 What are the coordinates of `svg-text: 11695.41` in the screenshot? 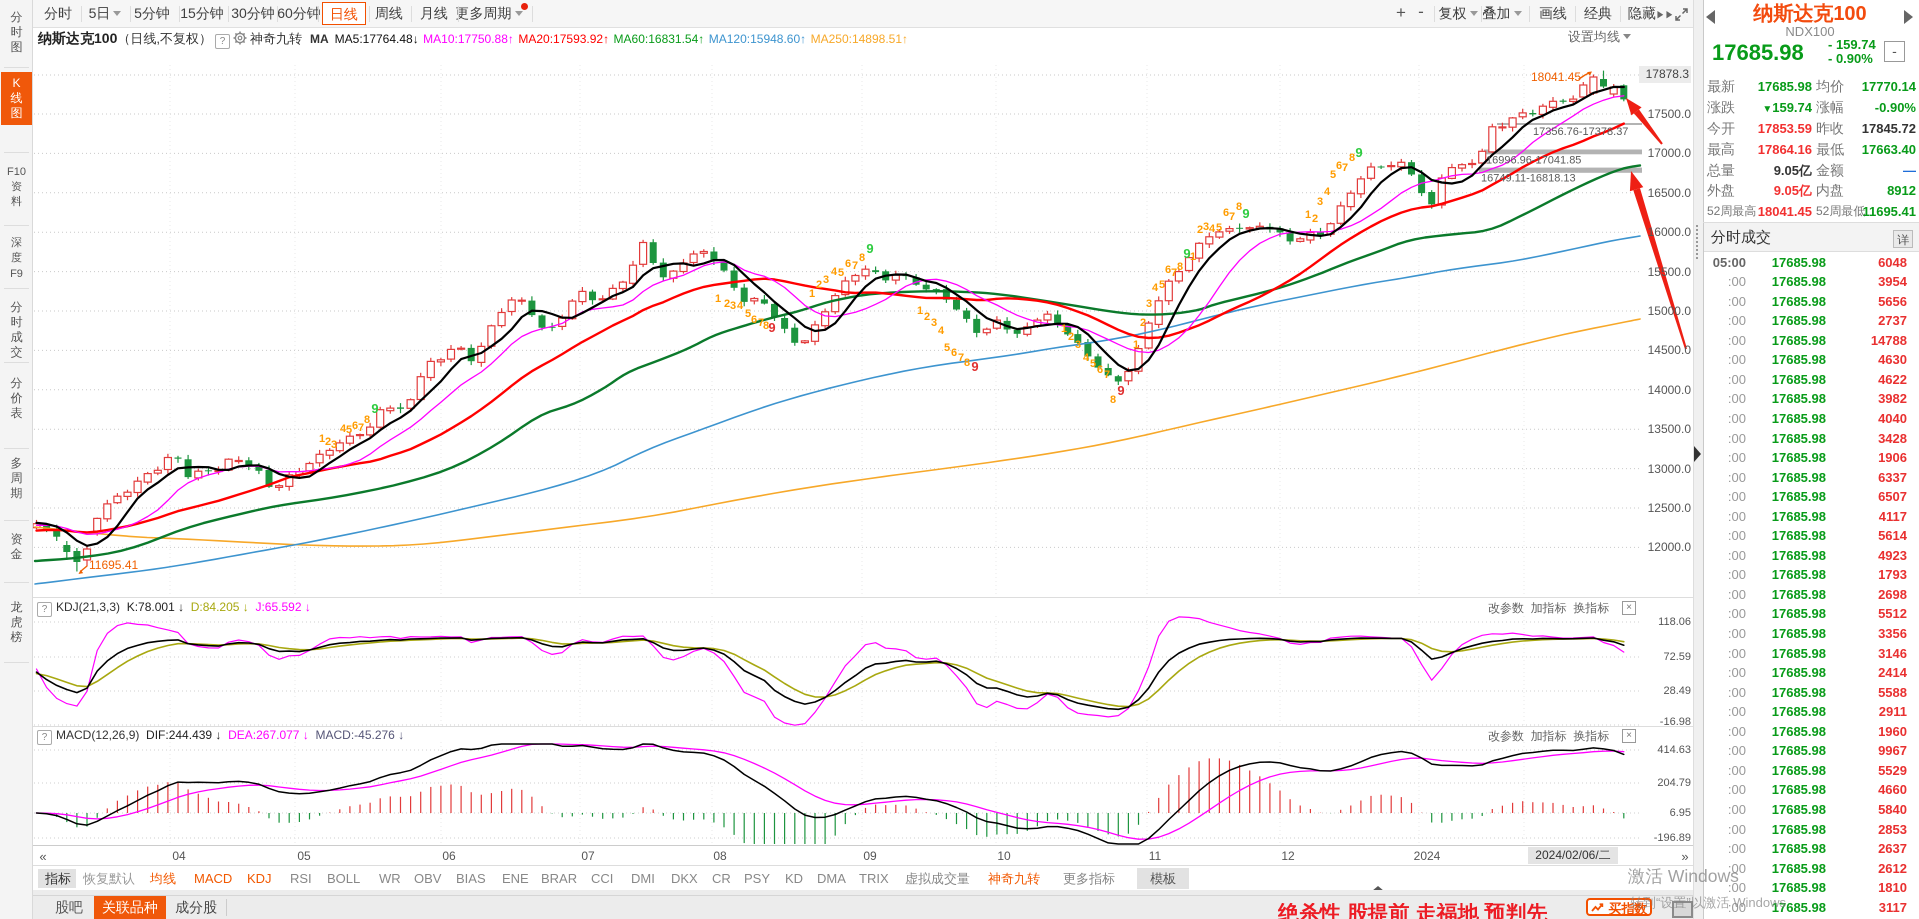 It's located at (113, 565).